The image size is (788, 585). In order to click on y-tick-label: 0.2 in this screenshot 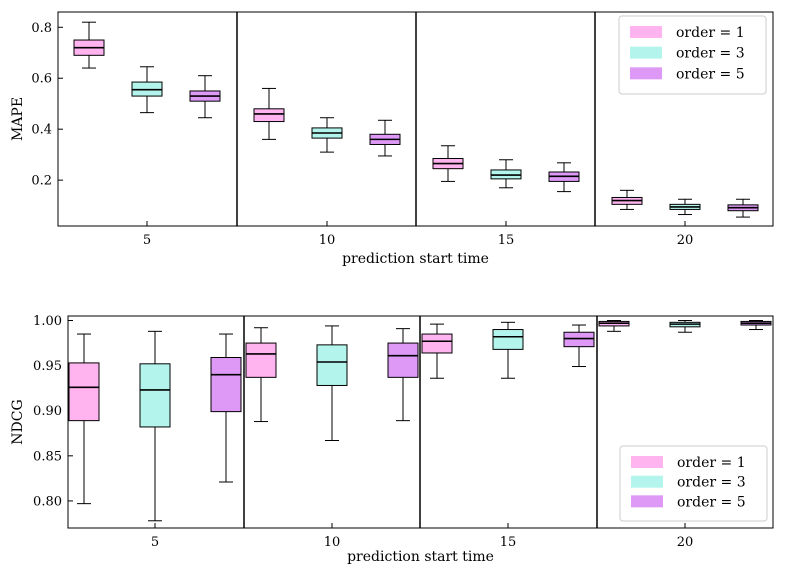, I will do `click(41, 181)`.